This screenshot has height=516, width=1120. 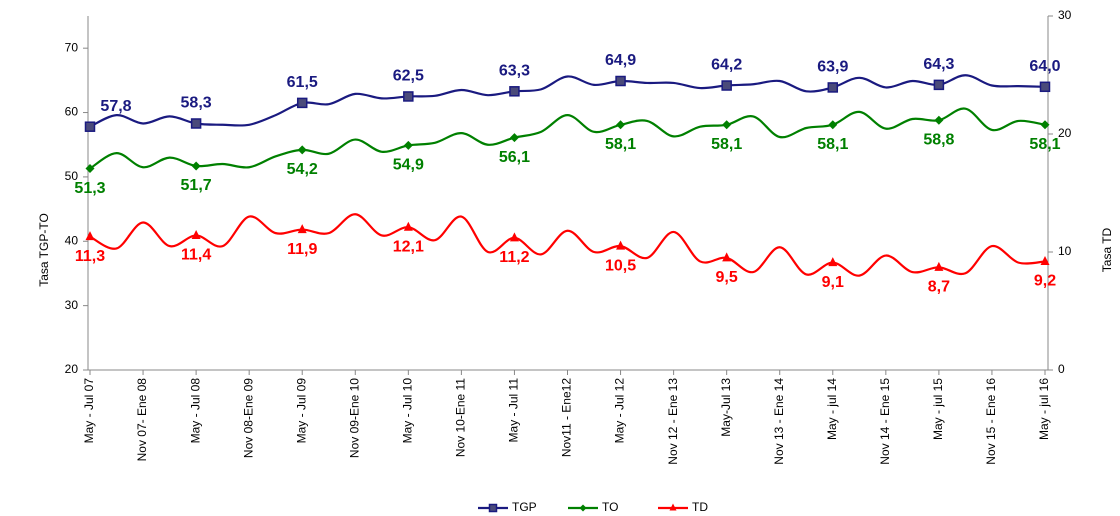 I want to click on value-label: 9,1, so click(x=833, y=282).